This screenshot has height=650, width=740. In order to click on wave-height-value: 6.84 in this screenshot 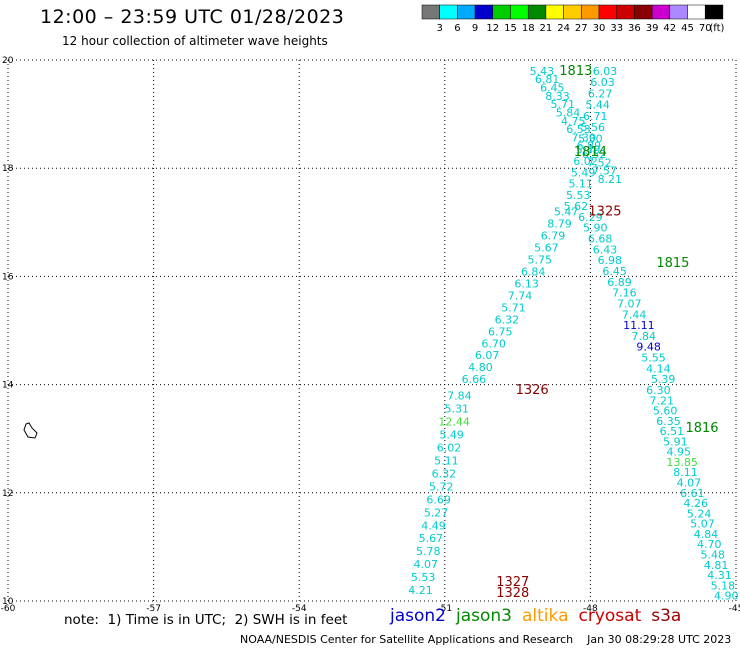, I will do `click(533, 271)`.